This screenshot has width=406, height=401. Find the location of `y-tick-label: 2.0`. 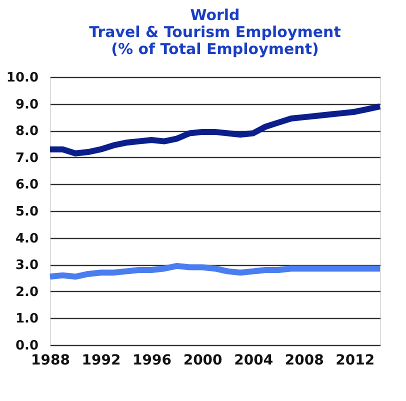

y-tick-label: 2.0 is located at coordinates (26, 292).